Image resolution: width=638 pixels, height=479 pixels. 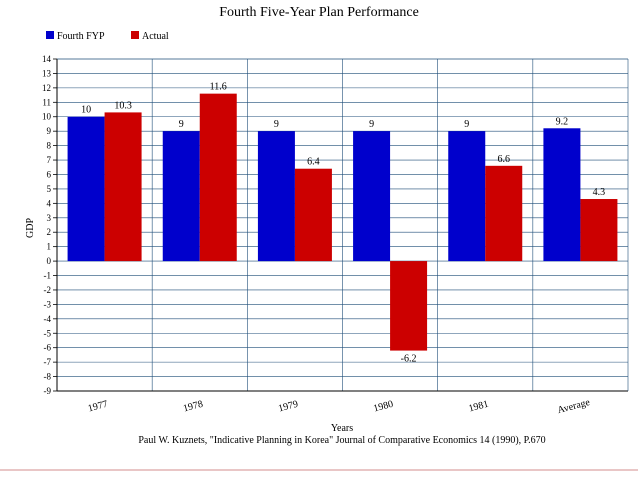 What do you see at coordinates (48, 333) in the screenshot?
I see `y-tick-label: -5` at bounding box center [48, 333].